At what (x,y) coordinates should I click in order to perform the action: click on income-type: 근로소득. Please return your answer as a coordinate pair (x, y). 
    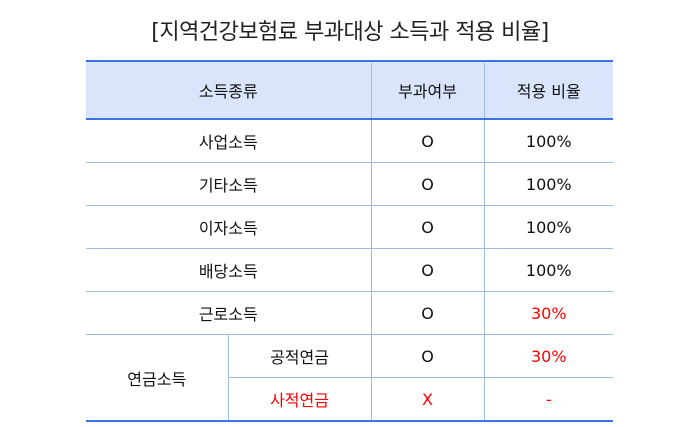
    Looking at the image, I should click on (229, 313).